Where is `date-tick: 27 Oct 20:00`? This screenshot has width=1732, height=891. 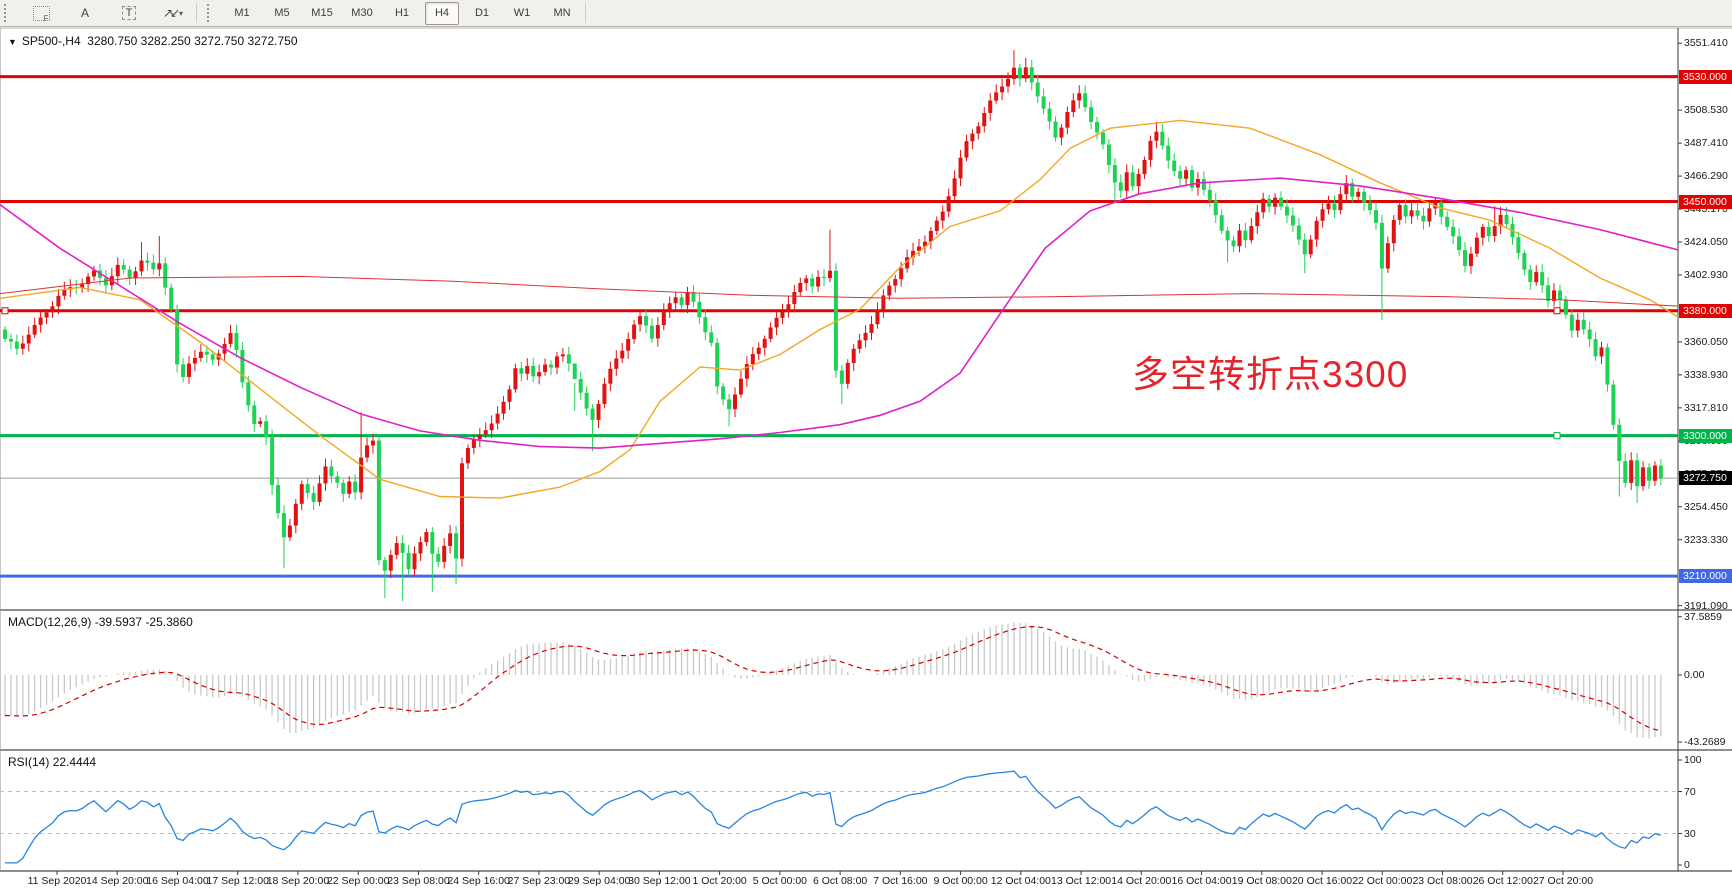
date-tick: 27 Oct 20:00 is located at coordinates (1563, 881).